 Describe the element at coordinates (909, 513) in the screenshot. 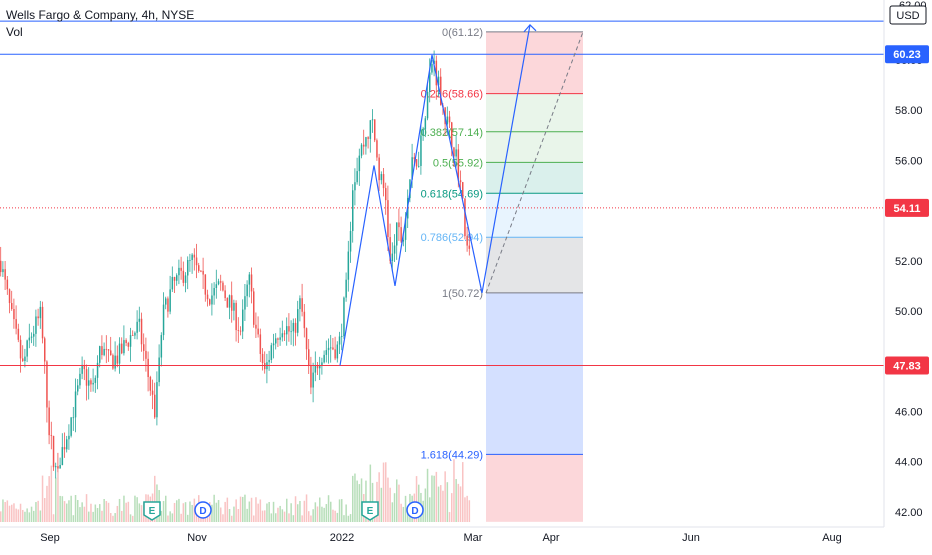

I see `price-tick: 42.00` at that location.